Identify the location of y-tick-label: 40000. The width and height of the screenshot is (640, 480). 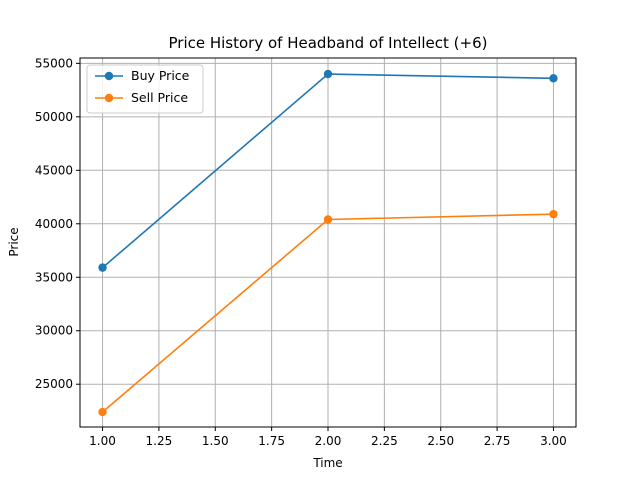
(54, 224).